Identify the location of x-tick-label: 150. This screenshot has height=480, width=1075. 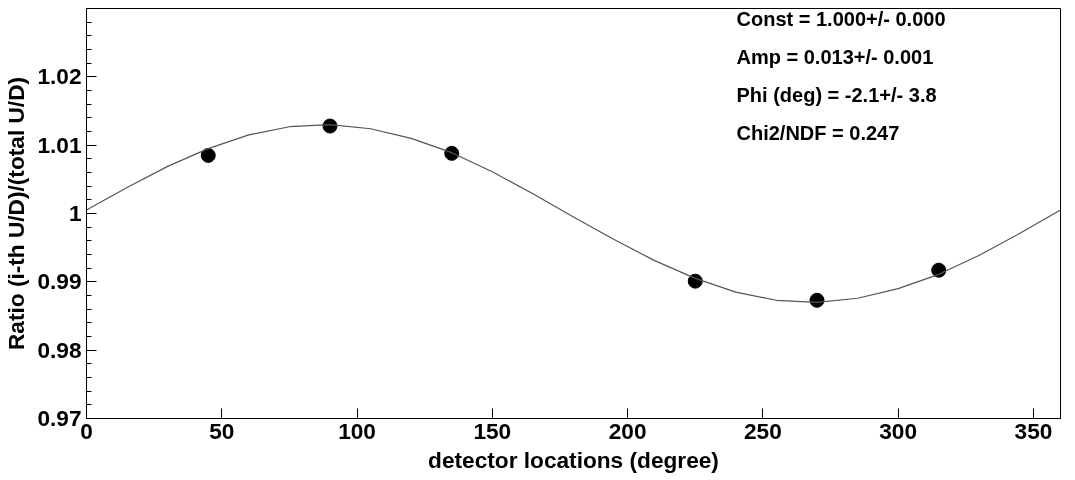
(492, 430).